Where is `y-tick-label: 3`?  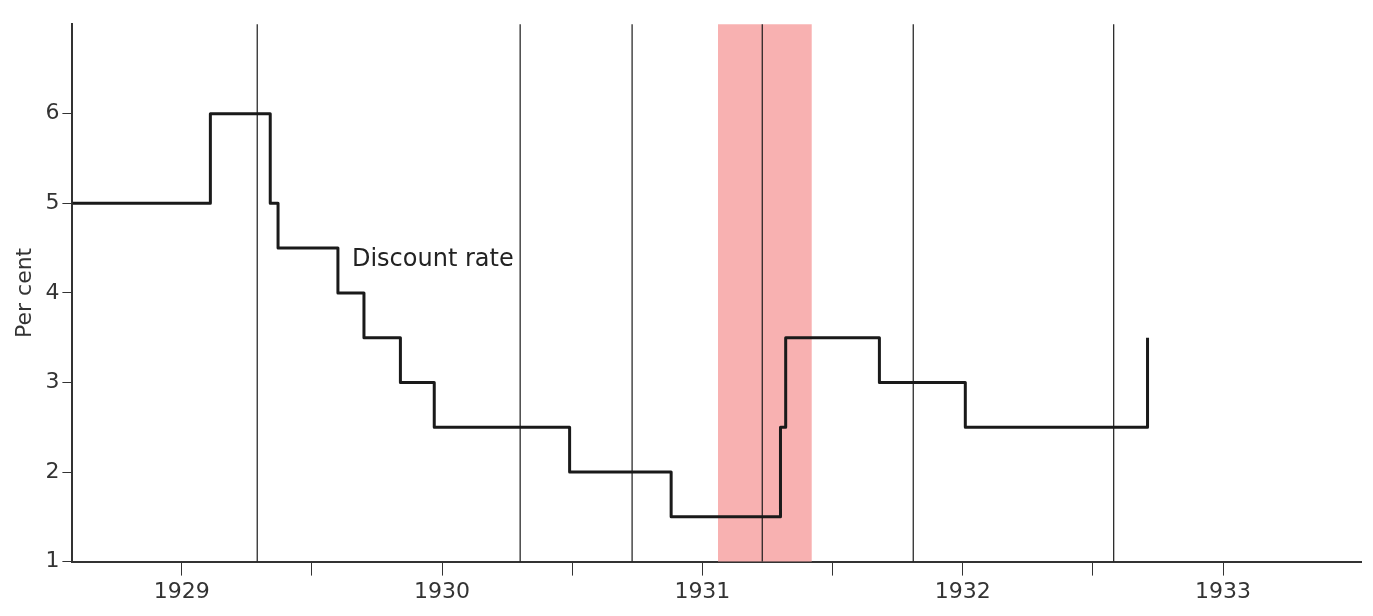 y-tick-label: 3 is located at coordinates (52, 381).